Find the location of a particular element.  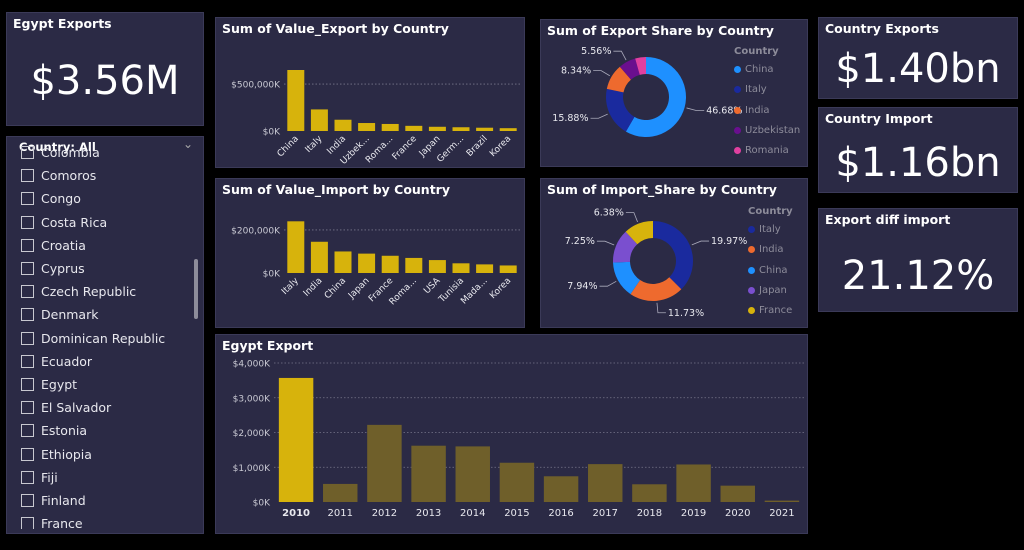

slicer-item: Fiji is located at coordinates (103, 477).